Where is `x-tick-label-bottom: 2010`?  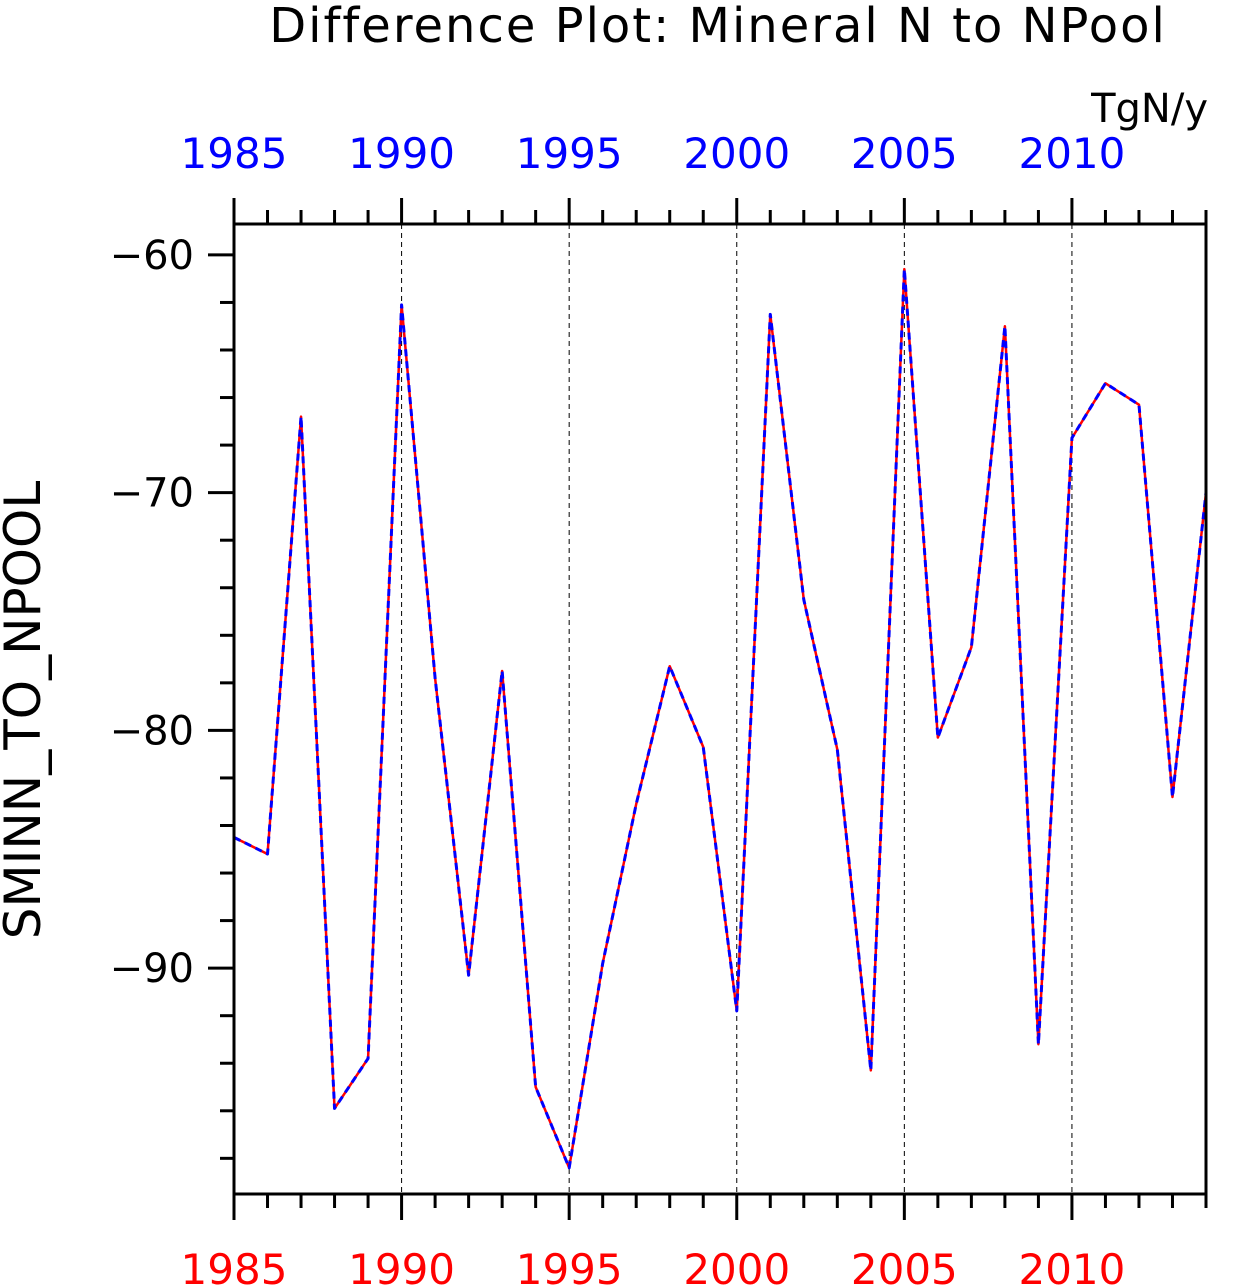
x-tick-label-bottom: 2010 is located at coordinates (1071, 1265).